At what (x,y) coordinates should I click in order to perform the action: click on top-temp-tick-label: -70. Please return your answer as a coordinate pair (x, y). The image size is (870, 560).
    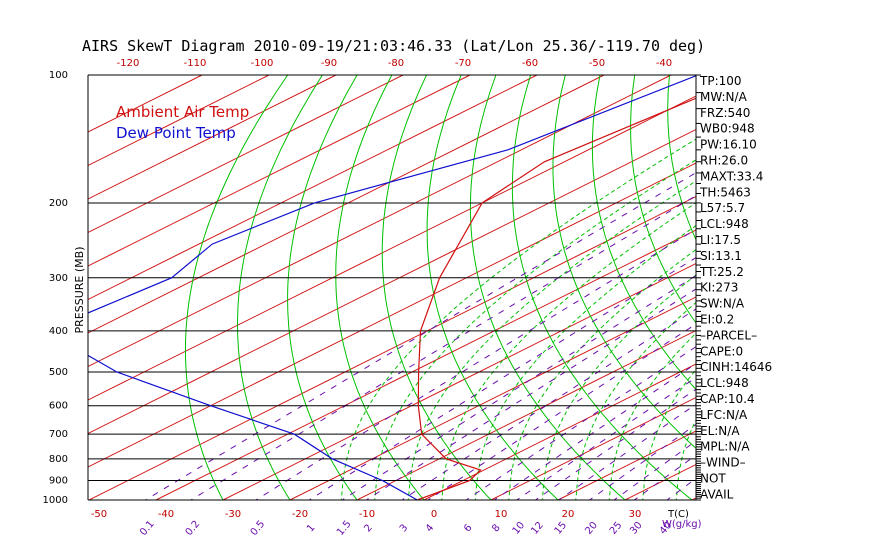
    Looking at the image, I should click on (463, 63).